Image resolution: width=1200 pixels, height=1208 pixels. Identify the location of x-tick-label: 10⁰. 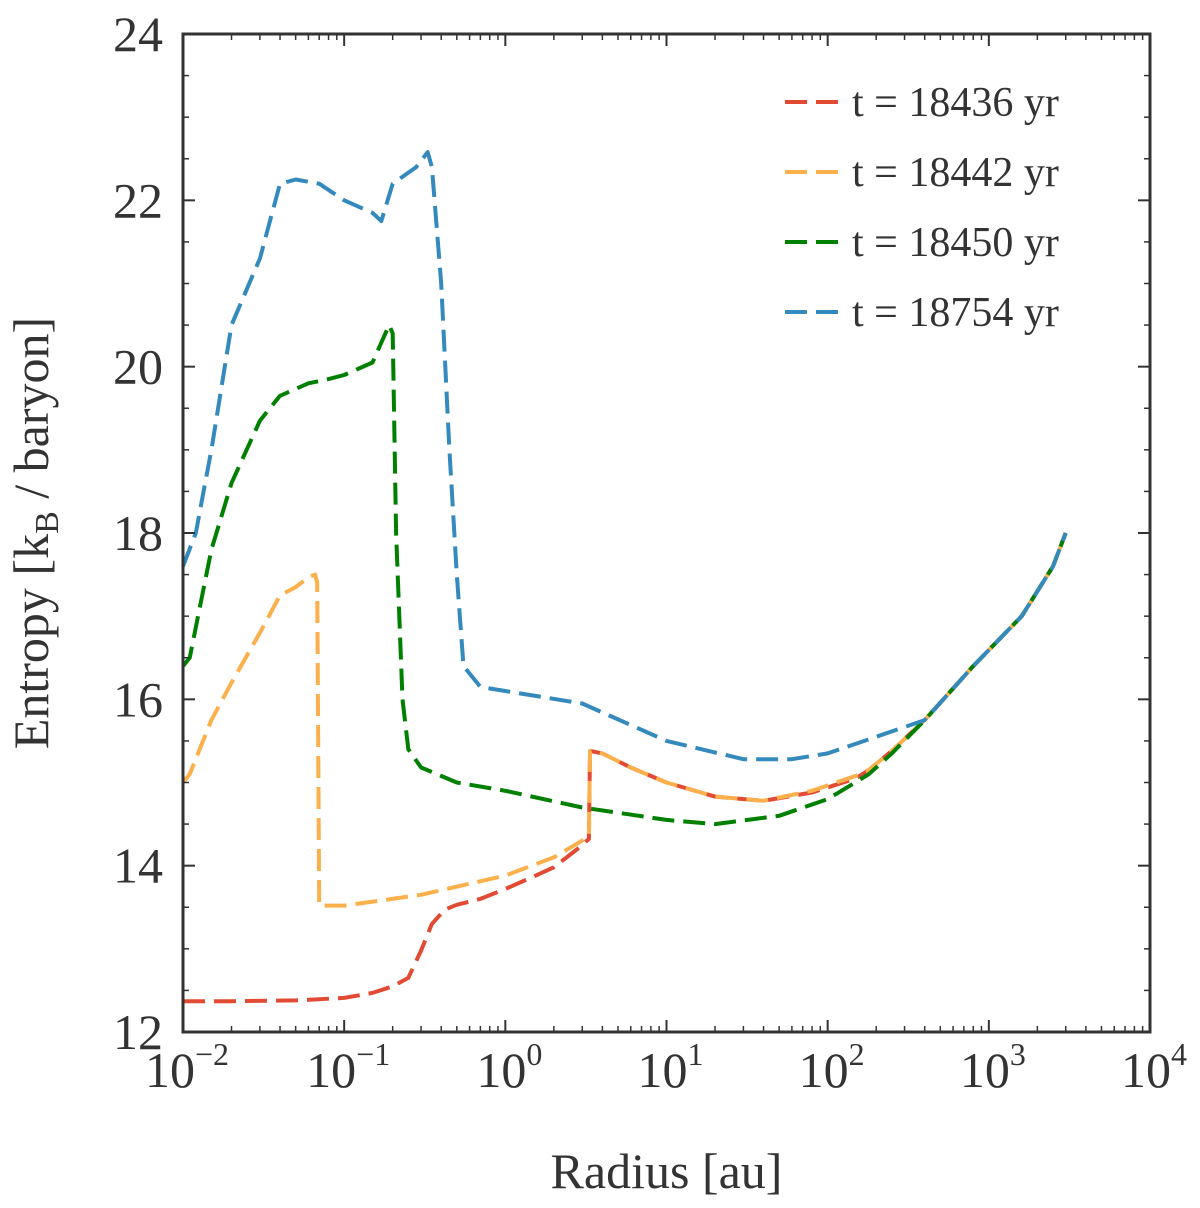
(509, 1067).